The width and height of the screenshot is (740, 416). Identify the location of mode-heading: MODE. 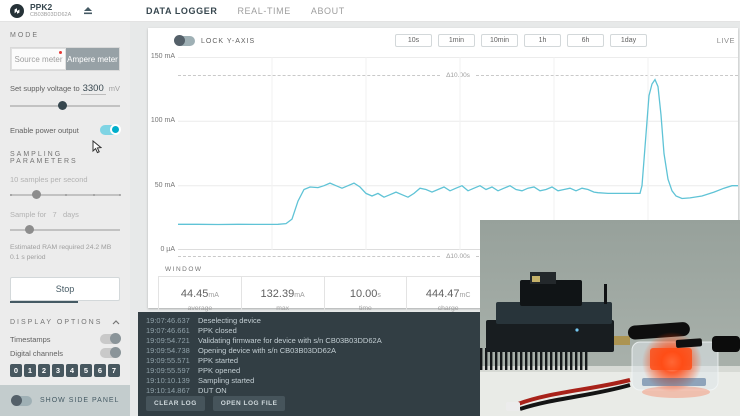
(24, 35).